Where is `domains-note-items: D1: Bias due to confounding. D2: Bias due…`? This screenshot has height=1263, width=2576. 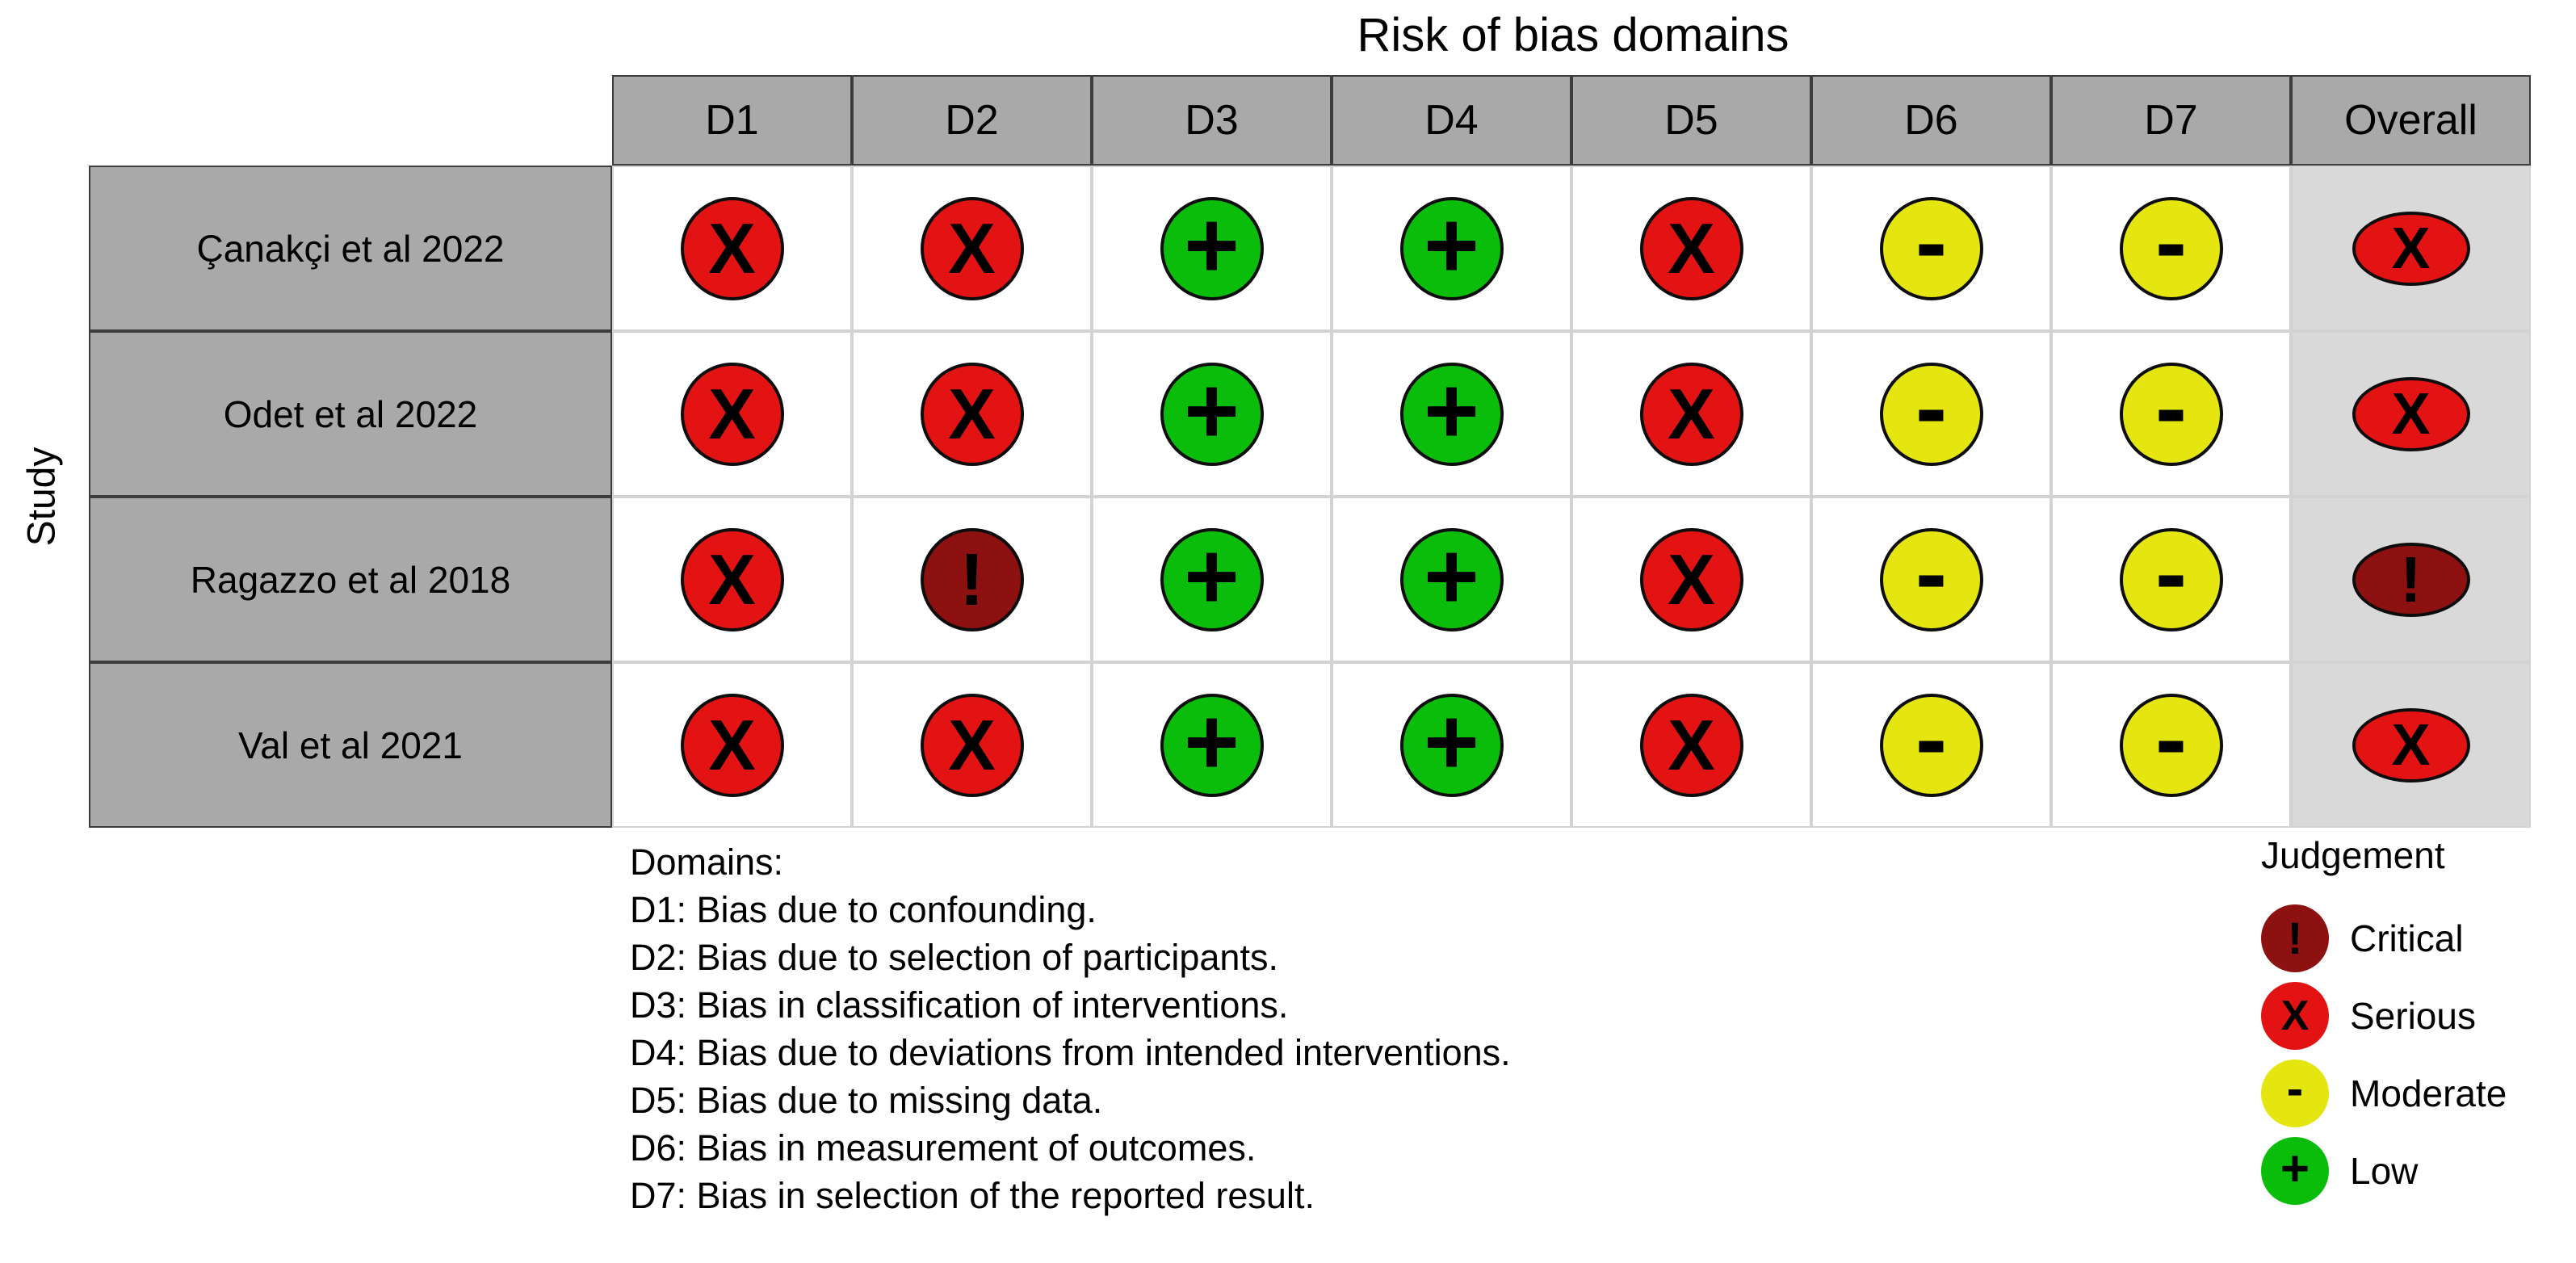 domains-note-items: D1: Bias due to confounding. D2: Bias due… is located at coordinates (1070, 1053).